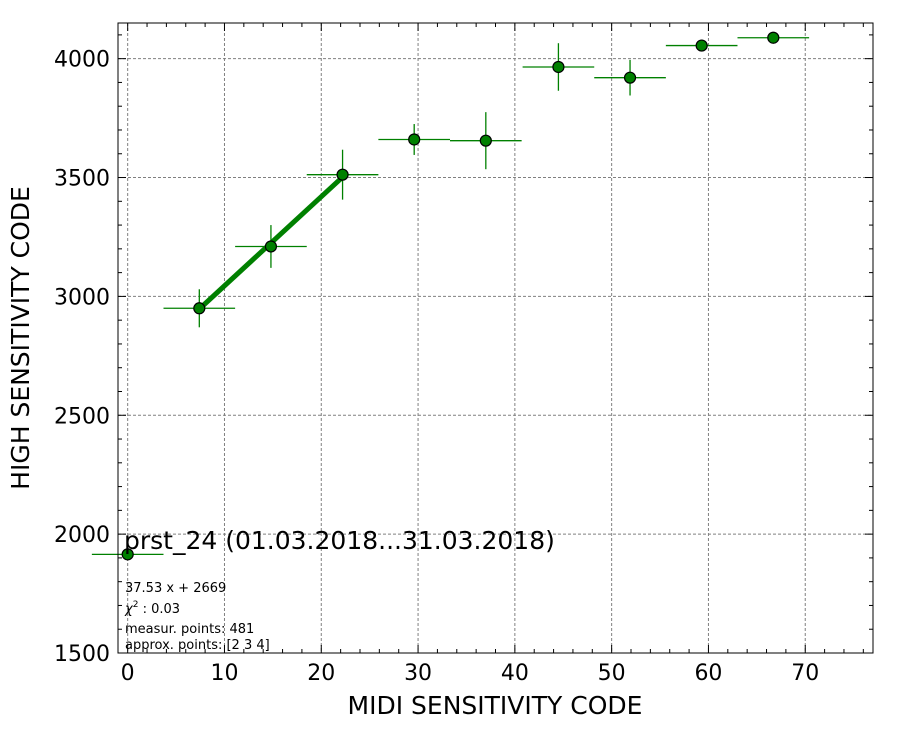  I want to click on annotation-equation: 37.53 x + 2669, so click(175, 588).